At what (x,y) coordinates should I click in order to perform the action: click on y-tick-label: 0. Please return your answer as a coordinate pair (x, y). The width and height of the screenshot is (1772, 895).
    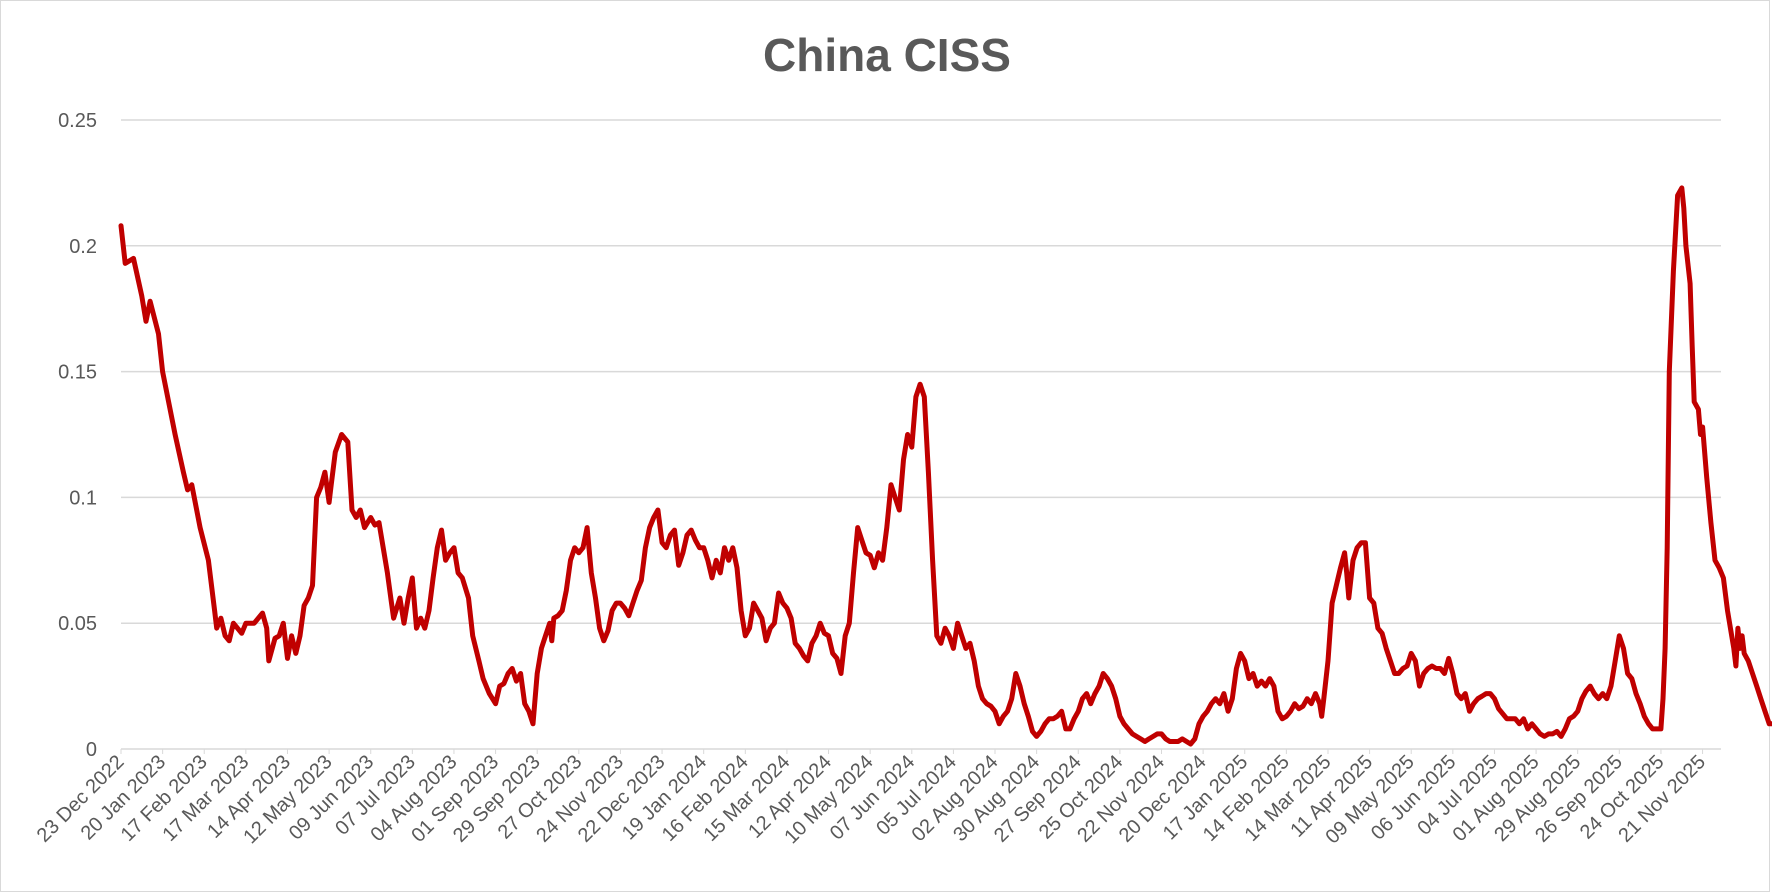
    Looking at the image, I should click on (91, 750).